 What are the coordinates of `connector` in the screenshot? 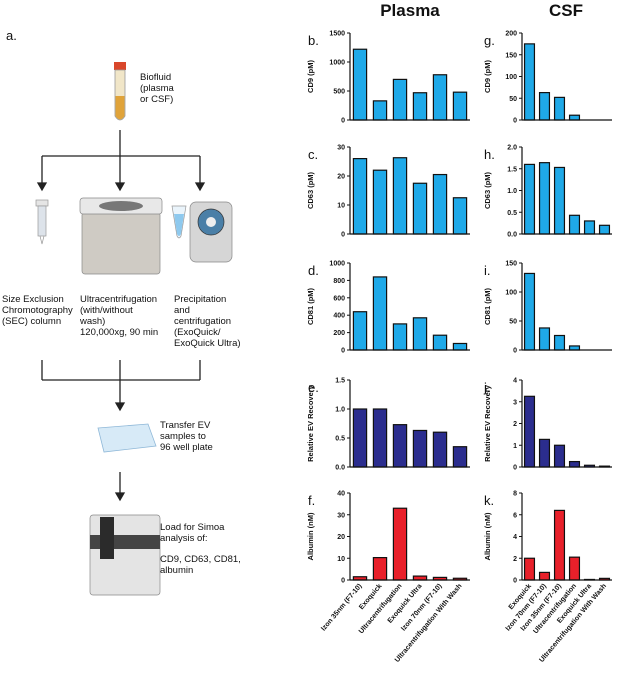 It's located at (121, 383).